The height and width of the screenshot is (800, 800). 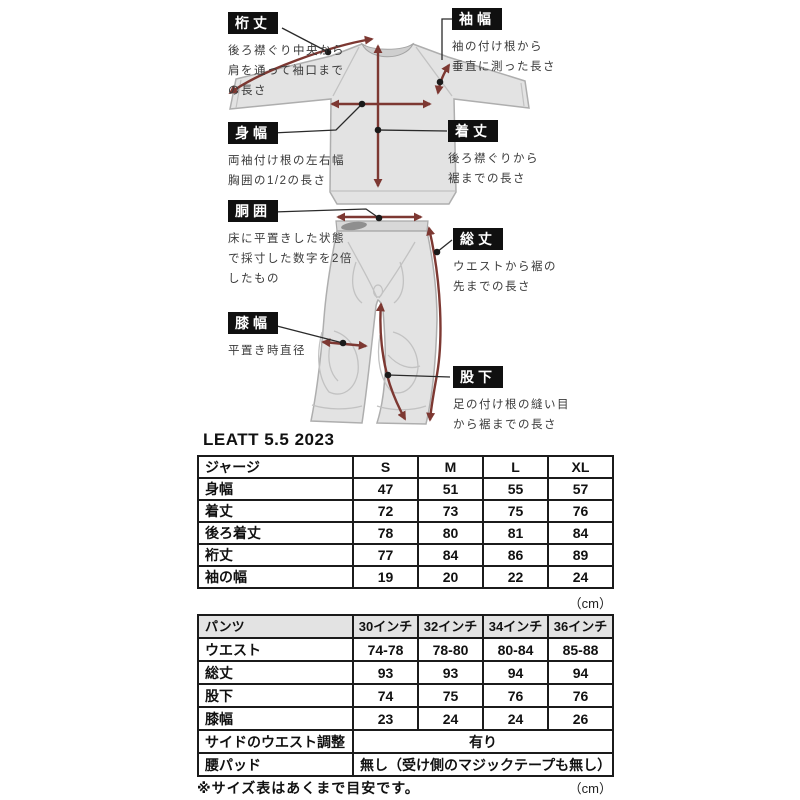 What do you see at coordinates (385, 511) in the screenshot?
I see `size-cell: 72` at bounding box center [385, 511].